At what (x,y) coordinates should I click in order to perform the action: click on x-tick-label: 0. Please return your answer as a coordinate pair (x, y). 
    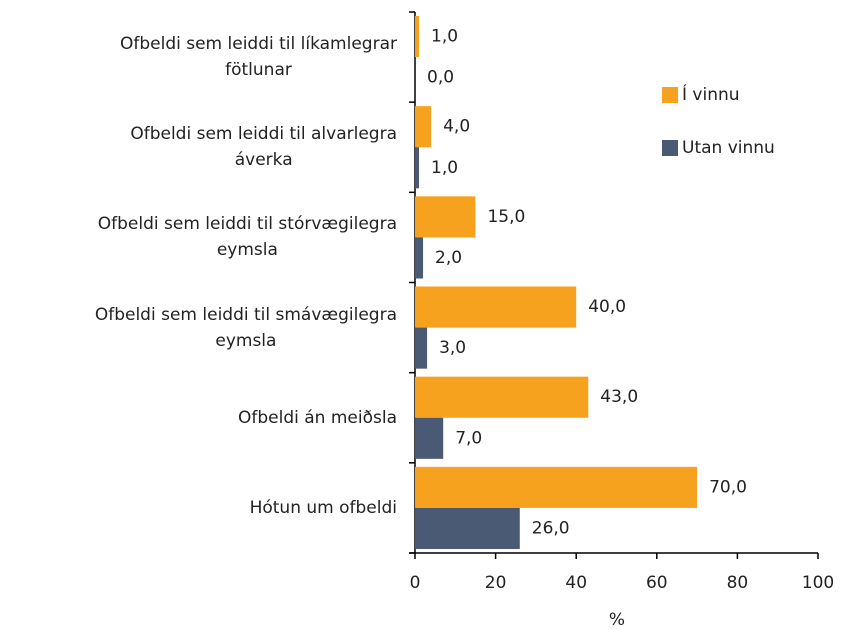
    Looking at the image, I should click on (415, 583).